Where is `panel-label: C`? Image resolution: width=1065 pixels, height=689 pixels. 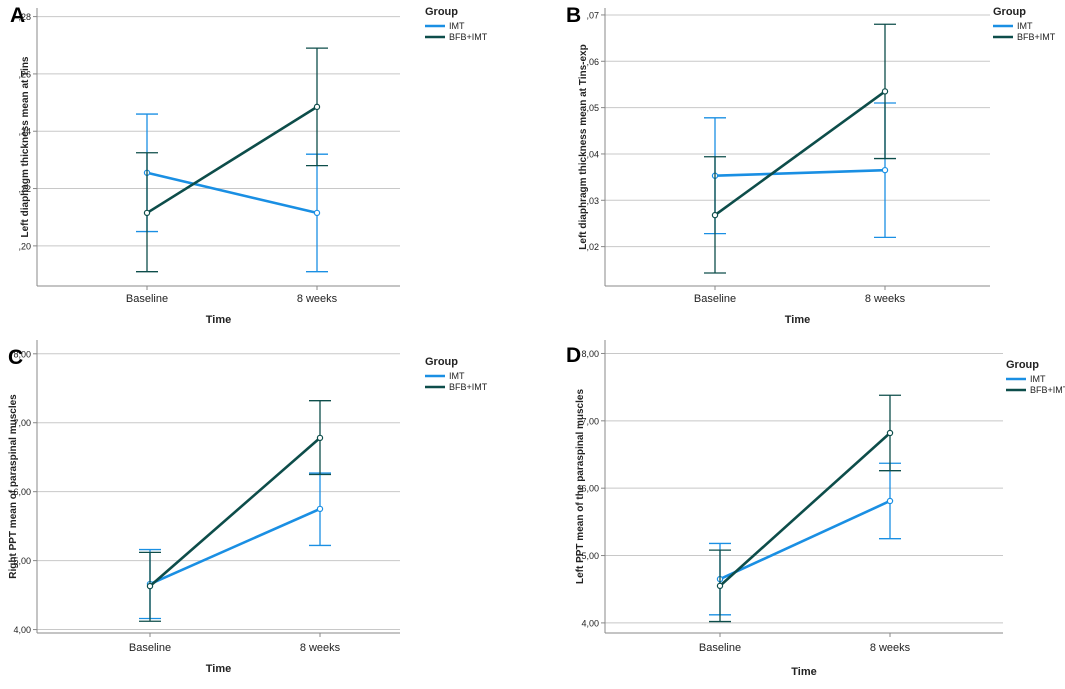 panel-label: C is located at coordinates (15, 357).